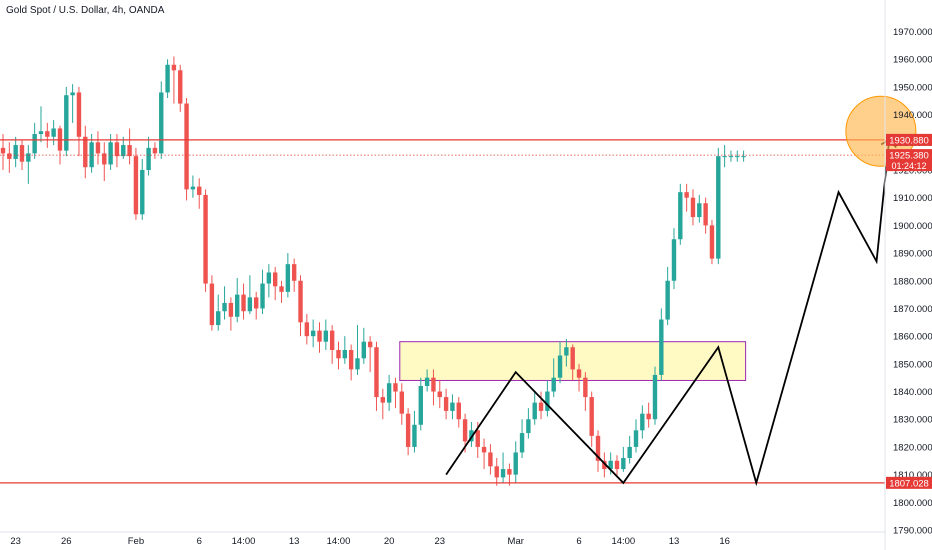  I want to click on time-tick-label: 23, so click(439, 541).